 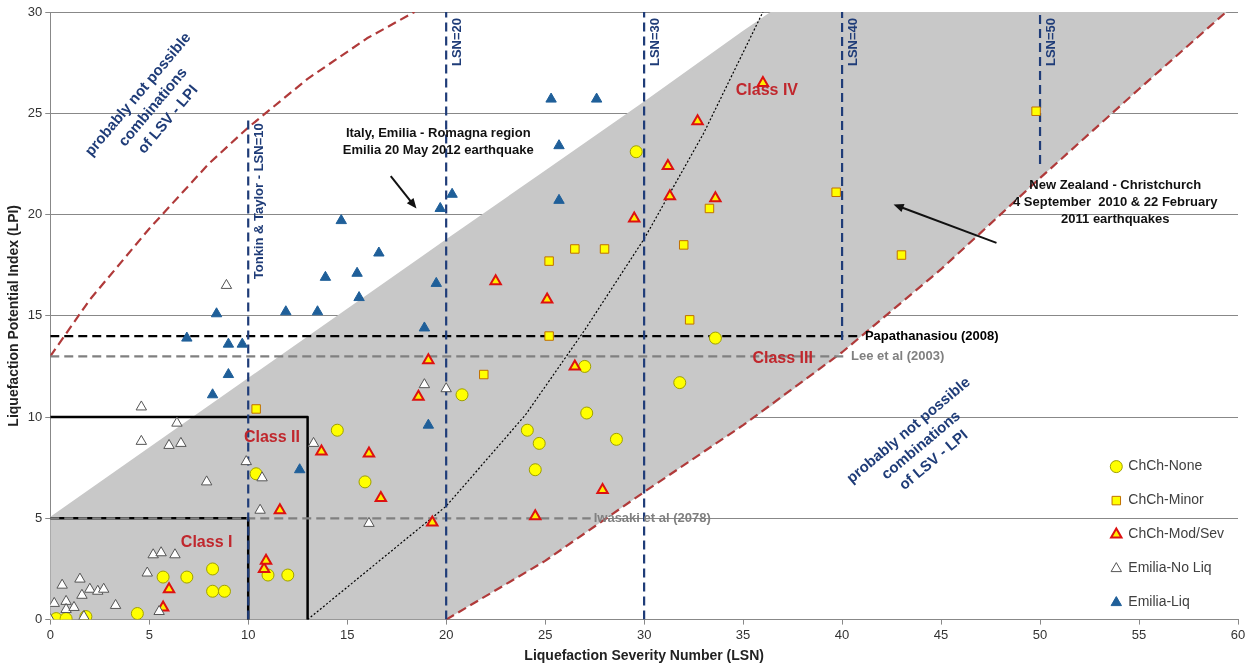 I want to click on annotation: Class I, so click(x=206, y=542).